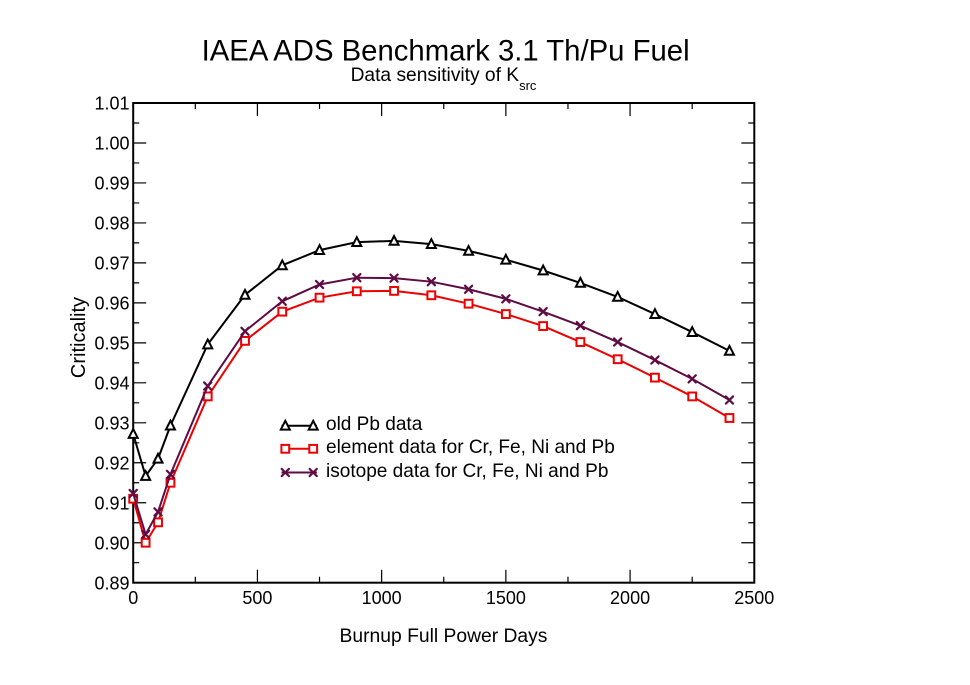  I want to click on svg-text: 0.95, so click(111, 344).